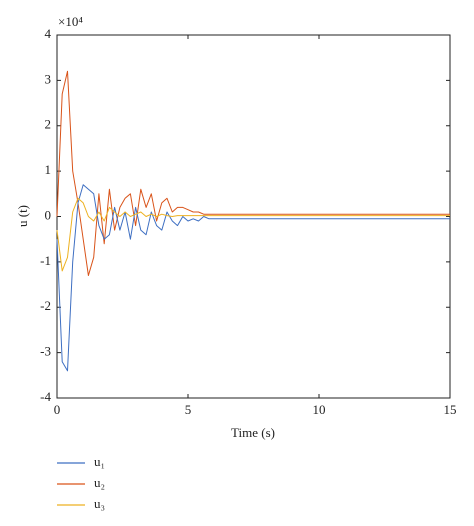  I want to click on x-axis-label: Time (s), so click(253, 432).